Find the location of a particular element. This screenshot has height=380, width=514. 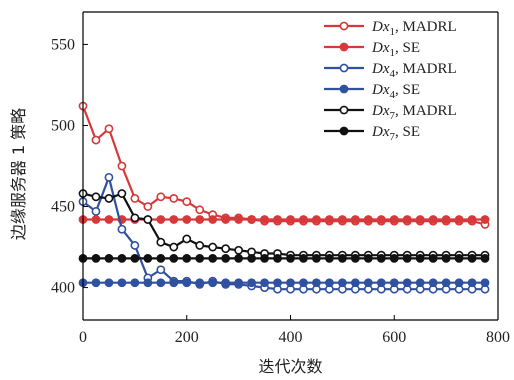

legend-item: Dx4, MADRL is located at coordinates (390, 70).